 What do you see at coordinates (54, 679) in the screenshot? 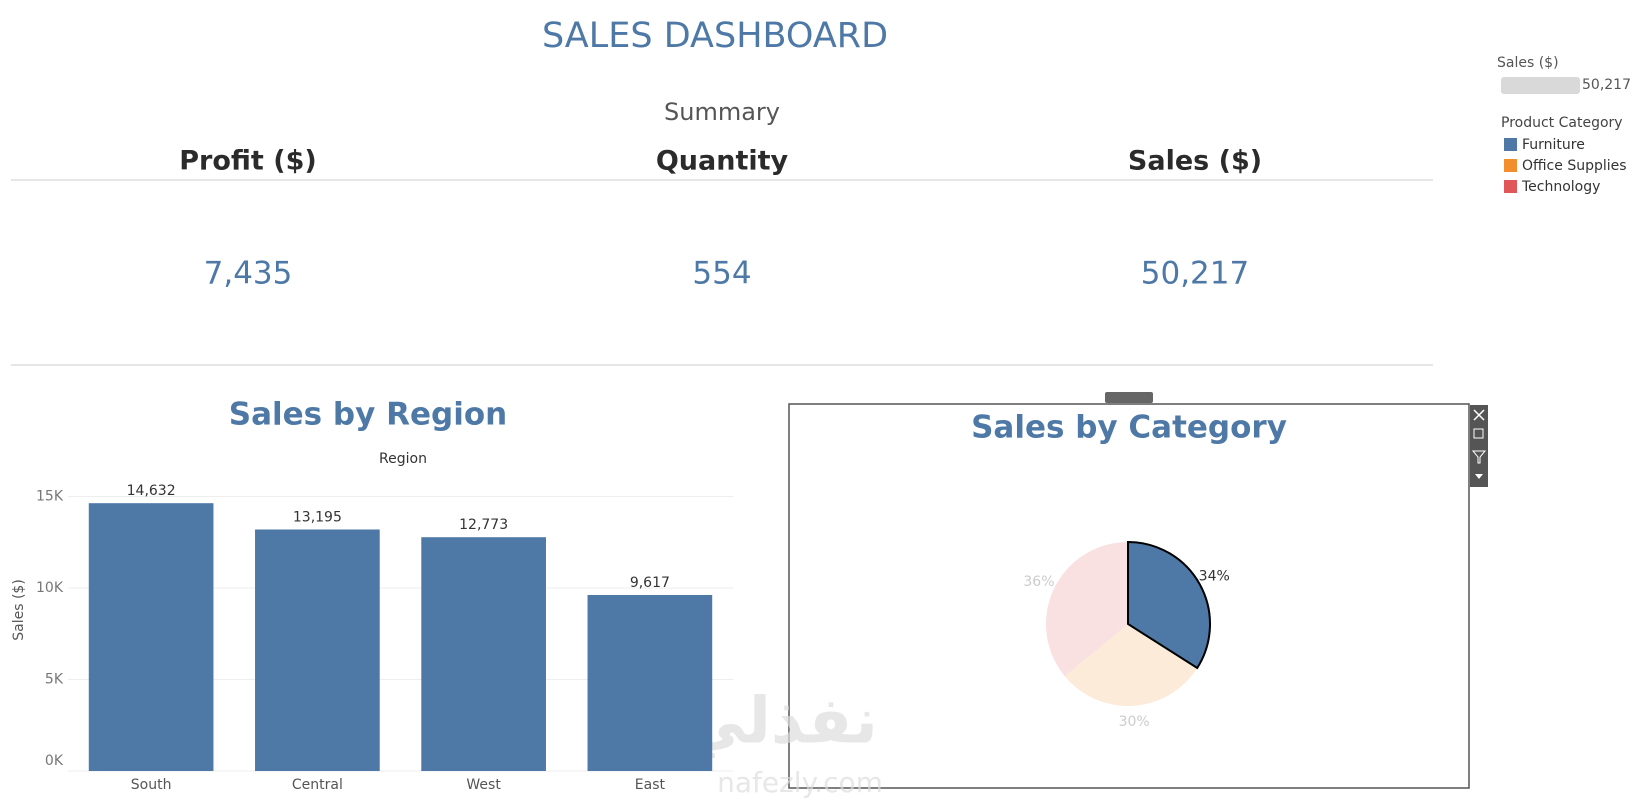
I see `y-tick-label: 5K` at bounding box center [54, 679].